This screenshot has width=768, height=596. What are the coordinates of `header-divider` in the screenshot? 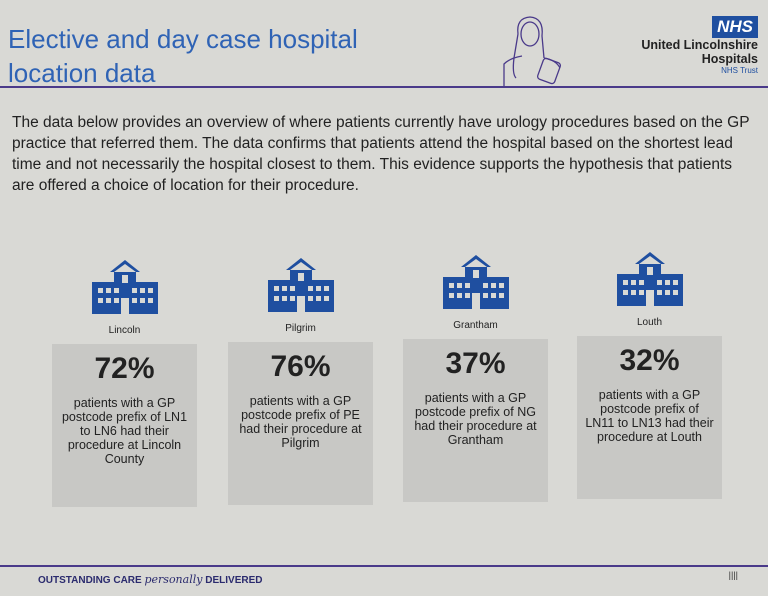 It's located at (384, 87).